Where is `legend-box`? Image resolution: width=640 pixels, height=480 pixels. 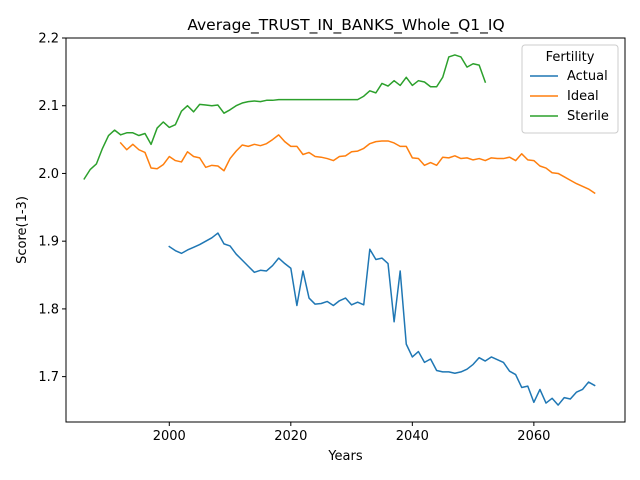
legend-box is located at coordinates (570, 89).